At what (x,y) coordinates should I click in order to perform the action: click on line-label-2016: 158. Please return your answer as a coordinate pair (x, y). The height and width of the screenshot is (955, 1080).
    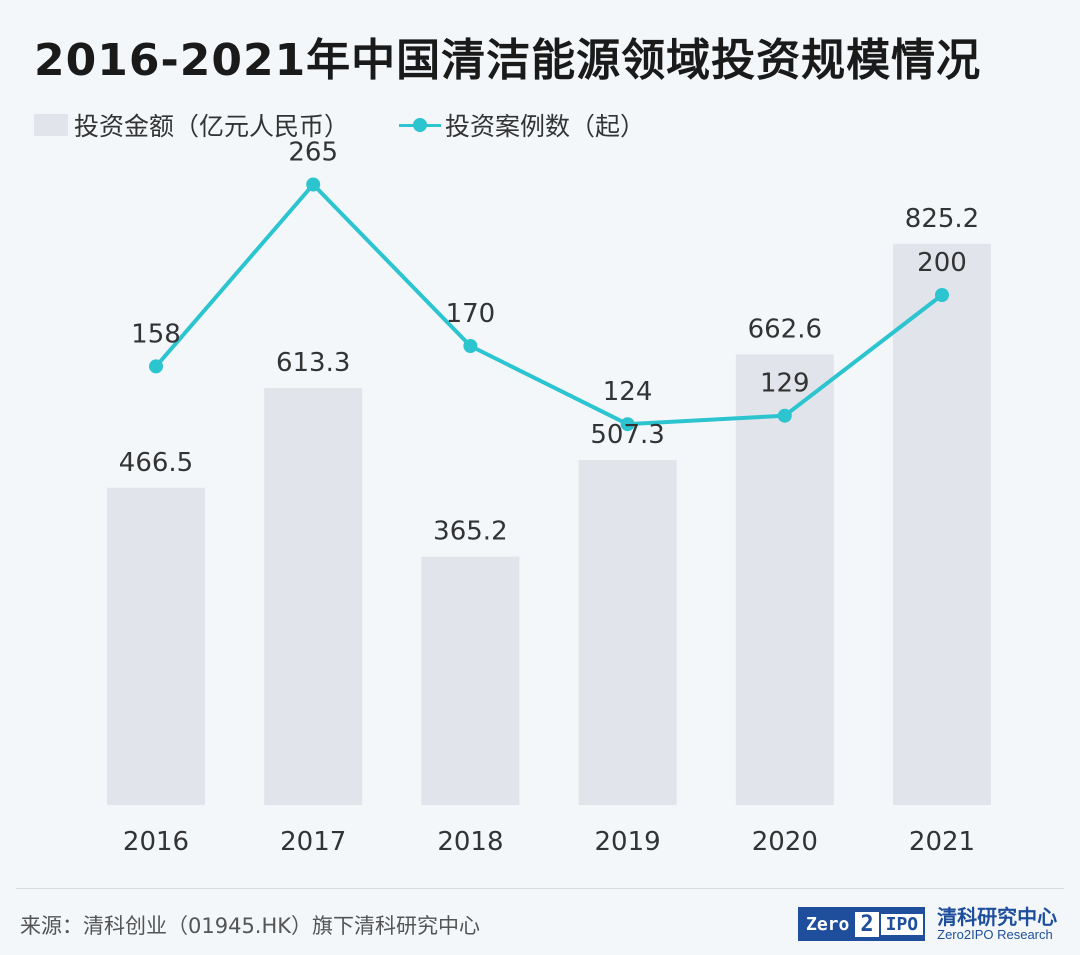
    Looking at the image, I should click on (156, 334).